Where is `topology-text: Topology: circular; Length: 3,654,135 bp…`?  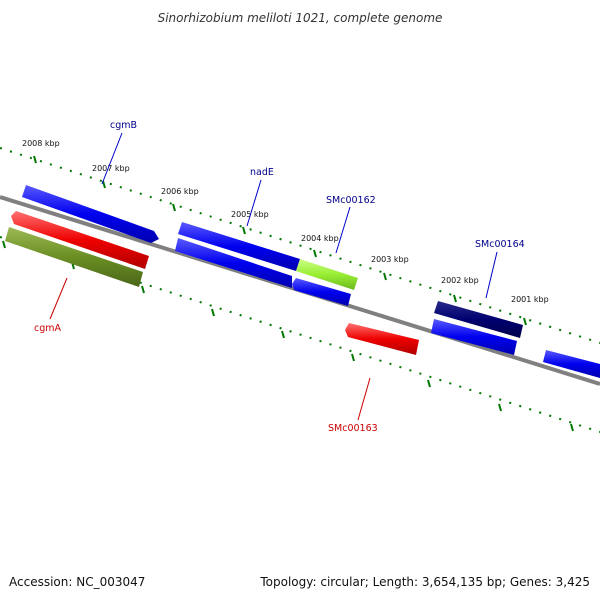
topology-text: Topology: circular; Length: 3,654,135 bp… is located at coordinates (424, 582).